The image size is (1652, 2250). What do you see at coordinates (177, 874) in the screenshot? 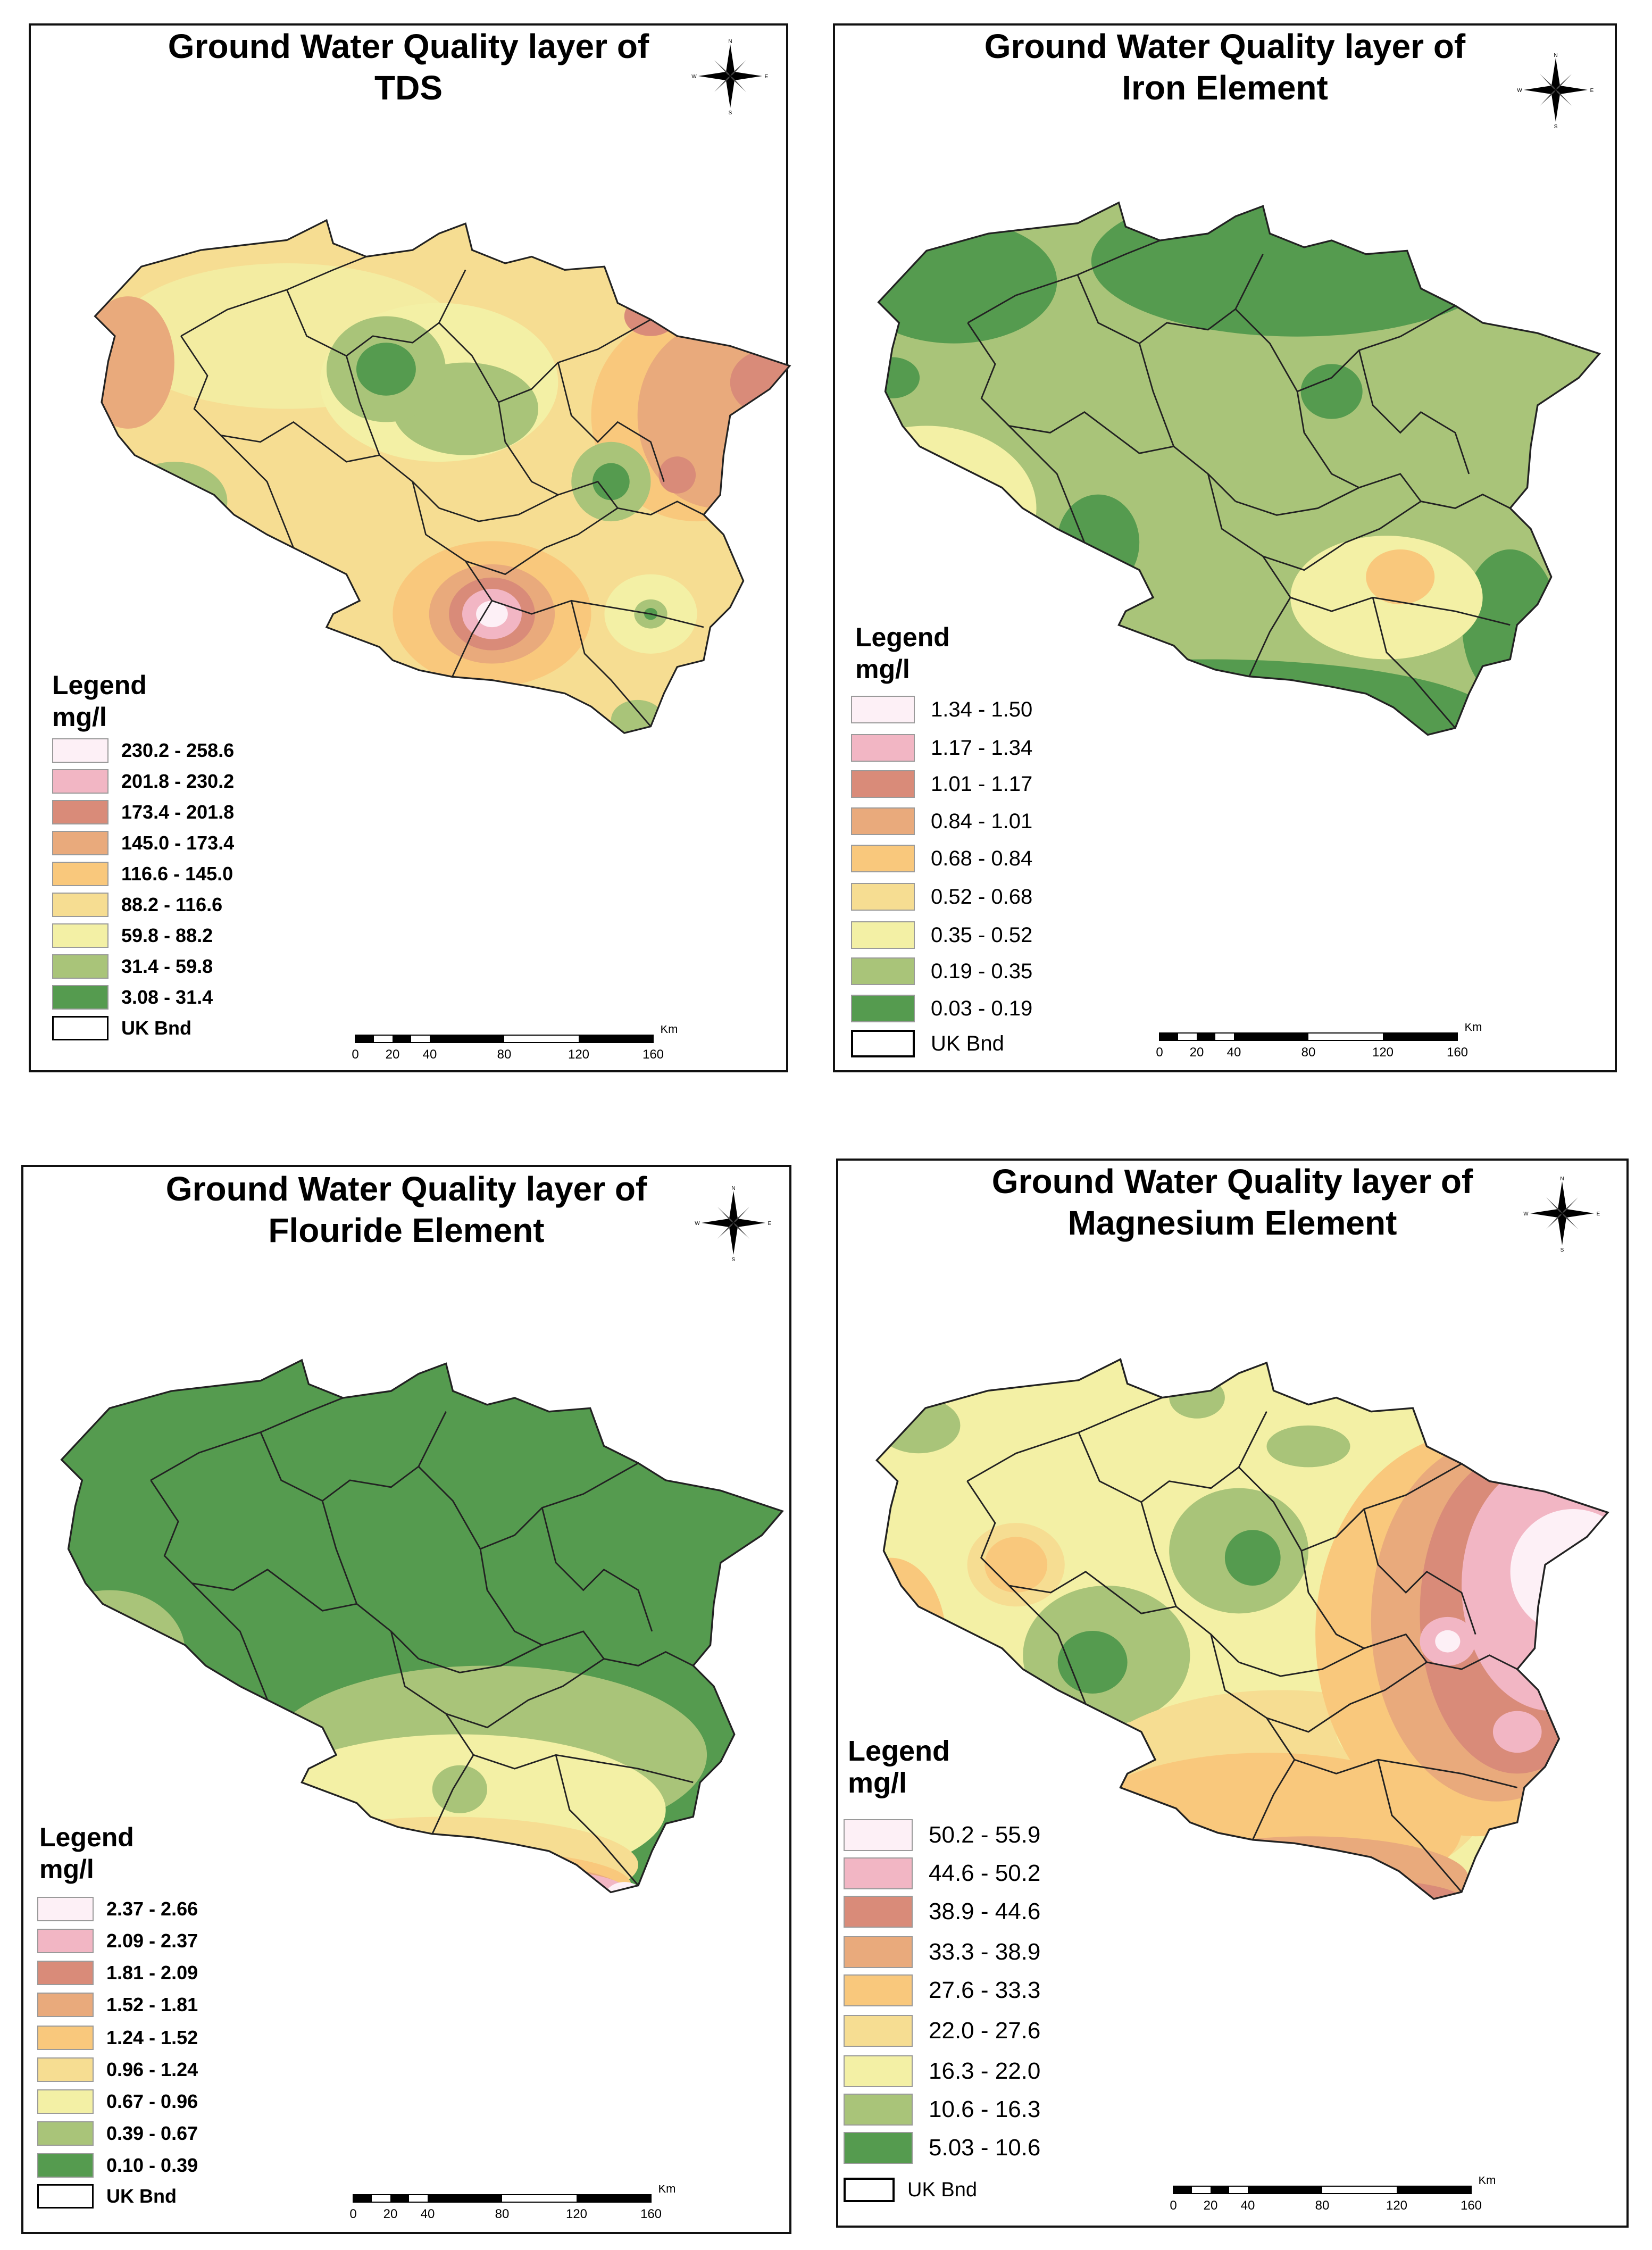
I see `legend-label: 116.6 - 145.0` at bounding box center [177, 874].